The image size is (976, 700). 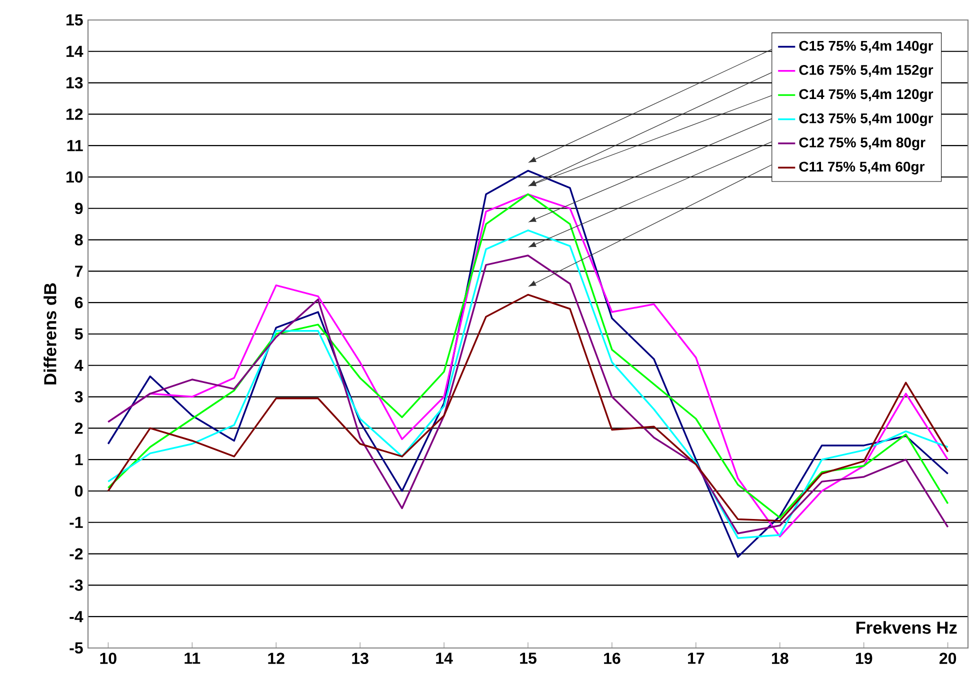 What do you see at coordinates (78, 208) in the screenshot?
I see `y-tick-label: 9` at bounding box center [78, 208].